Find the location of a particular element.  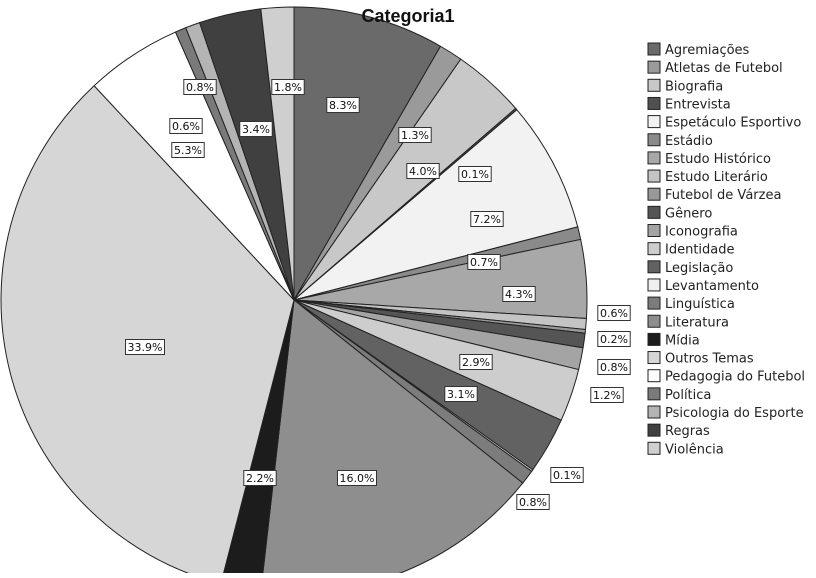

chart-title: Categoria1 is located at coordinates (408, 16).